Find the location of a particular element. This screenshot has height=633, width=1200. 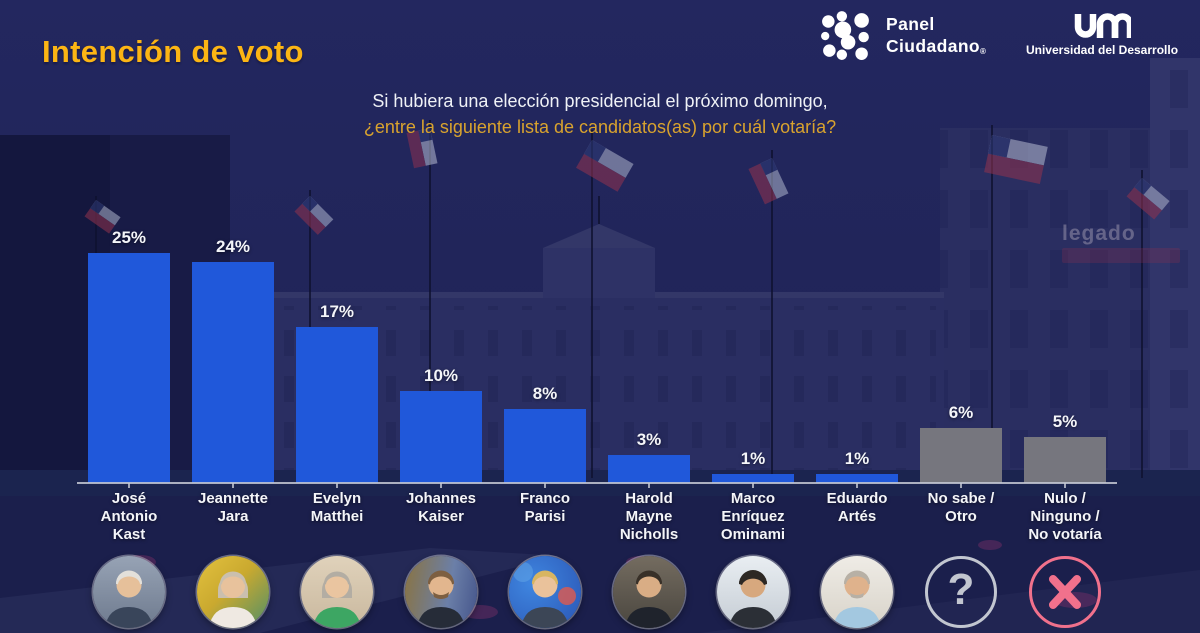

candidate-name-label: Harold Mayne Nicholls is located at coordinates (649, 513).